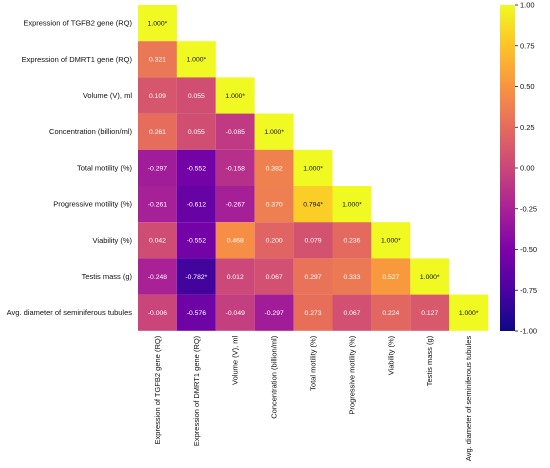  Describe the element at coordinates (70, 312) in the screenshot. I see `row-label: Avg. diameter of seminiferous tubules` at that location.